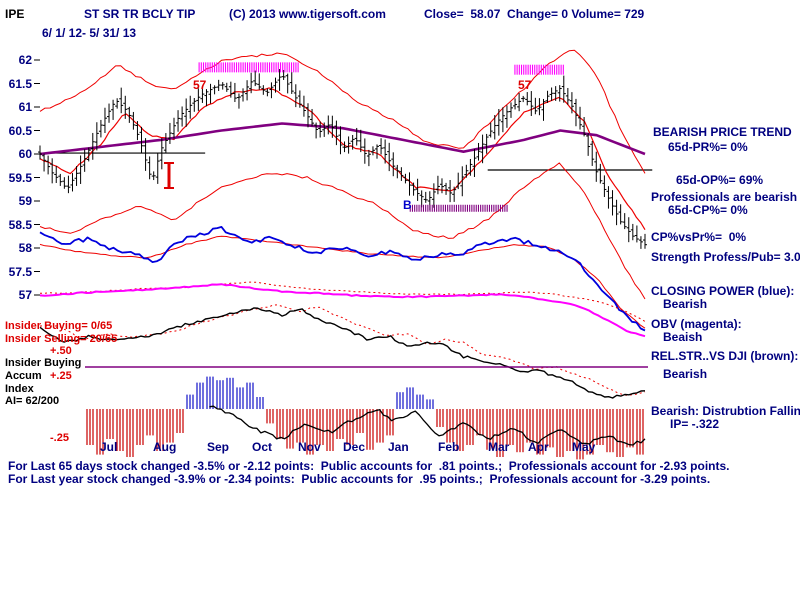 This screenshot has width=800, height=600. I want to click on accum-scale-plus25: +.25, so click(61, 376).